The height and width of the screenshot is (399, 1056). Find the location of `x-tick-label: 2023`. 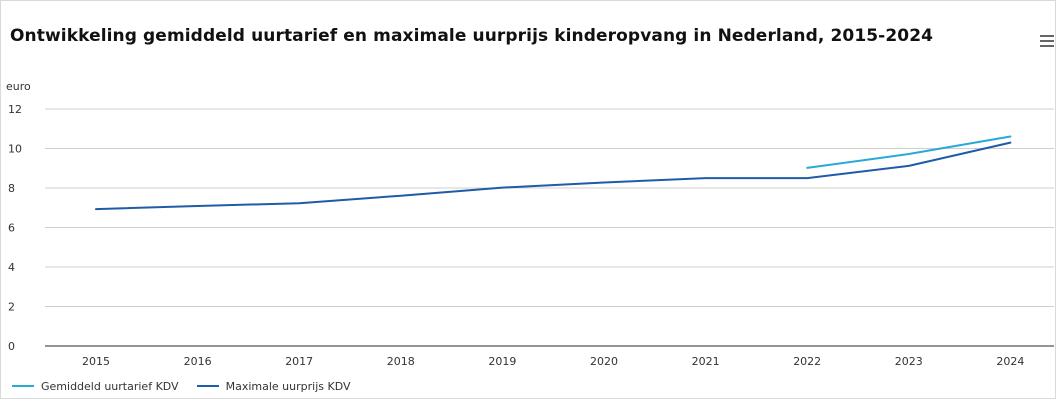

x-tick-label: 2023 is located at coordinates (909, 361).